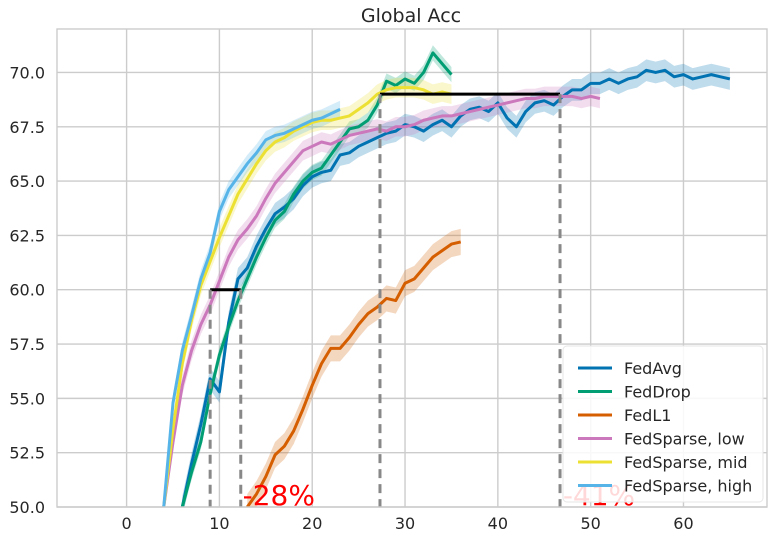 The image size is (775, 539). What do you see at coordinates (27, 453) in the screenshot?
I see `y-tick-label: 52.5` at bounding box center [27, 453].